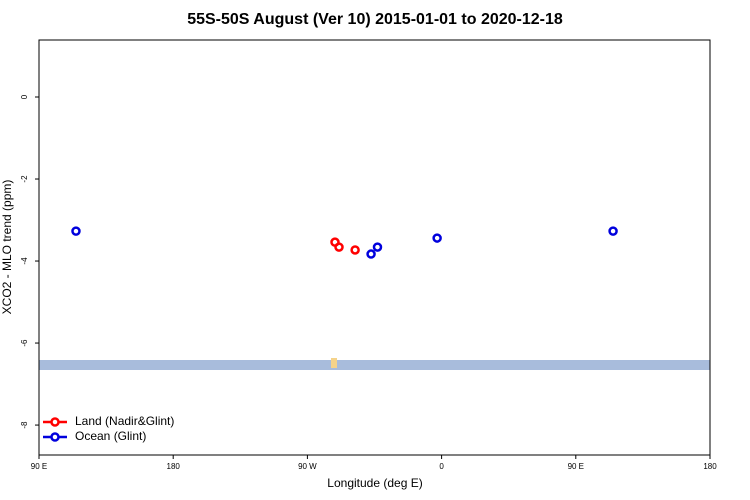 The width and height of the screenshot is (750, 500). I want to click on y-tick-label: 0, so click(24, 96).